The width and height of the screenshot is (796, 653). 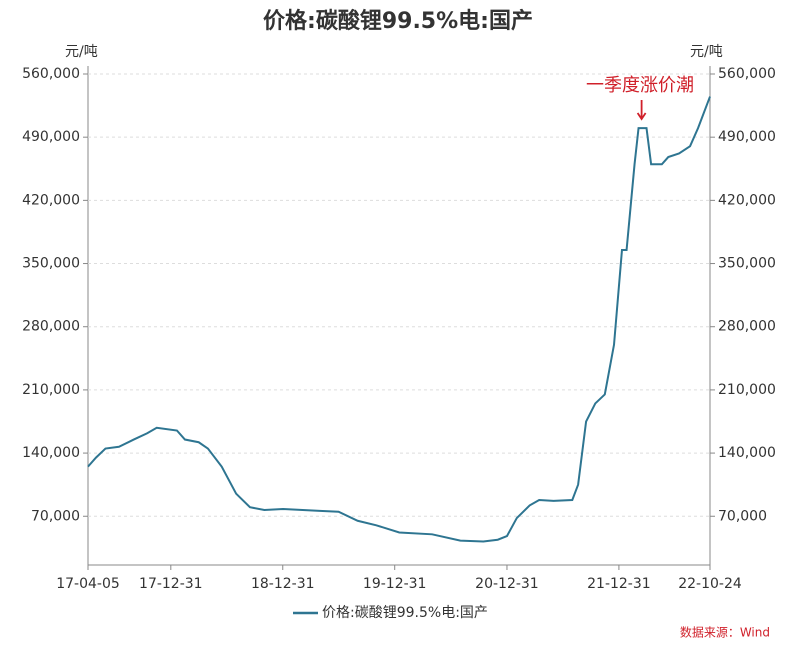 What do you see at coordinates (706, 52) in the screenshot?
I see `y2-axis-label: 元/吨` at bounding box center [706, 52].